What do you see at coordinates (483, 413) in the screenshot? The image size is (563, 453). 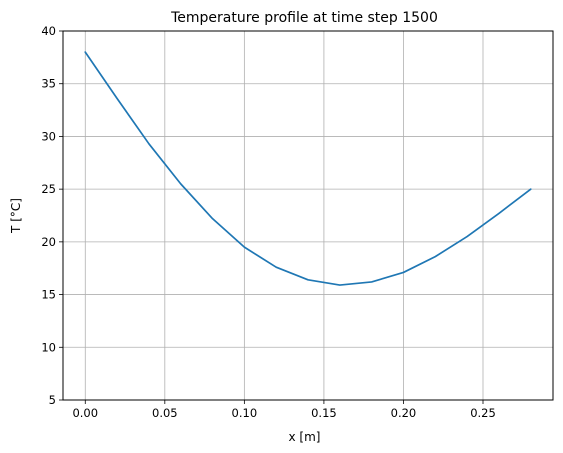 I see `x-tick-label: 0.25` at bounding box center [483, 413].